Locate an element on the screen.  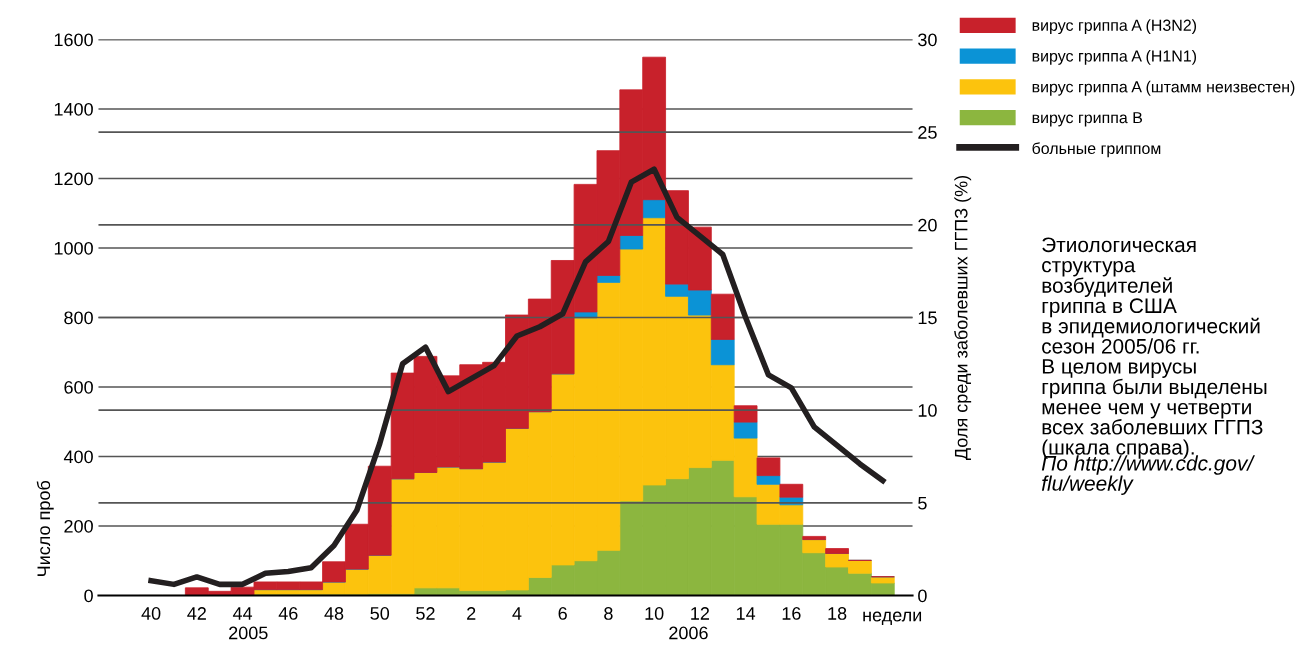
x-tick-label: 2 is located at coordinates (471, 613).